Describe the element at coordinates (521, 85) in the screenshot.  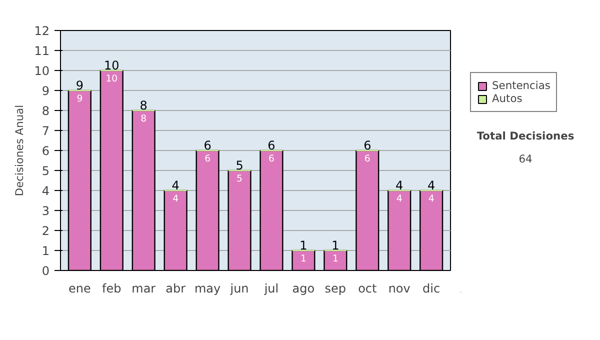
I see `legend-label: Sentencias` at that location.